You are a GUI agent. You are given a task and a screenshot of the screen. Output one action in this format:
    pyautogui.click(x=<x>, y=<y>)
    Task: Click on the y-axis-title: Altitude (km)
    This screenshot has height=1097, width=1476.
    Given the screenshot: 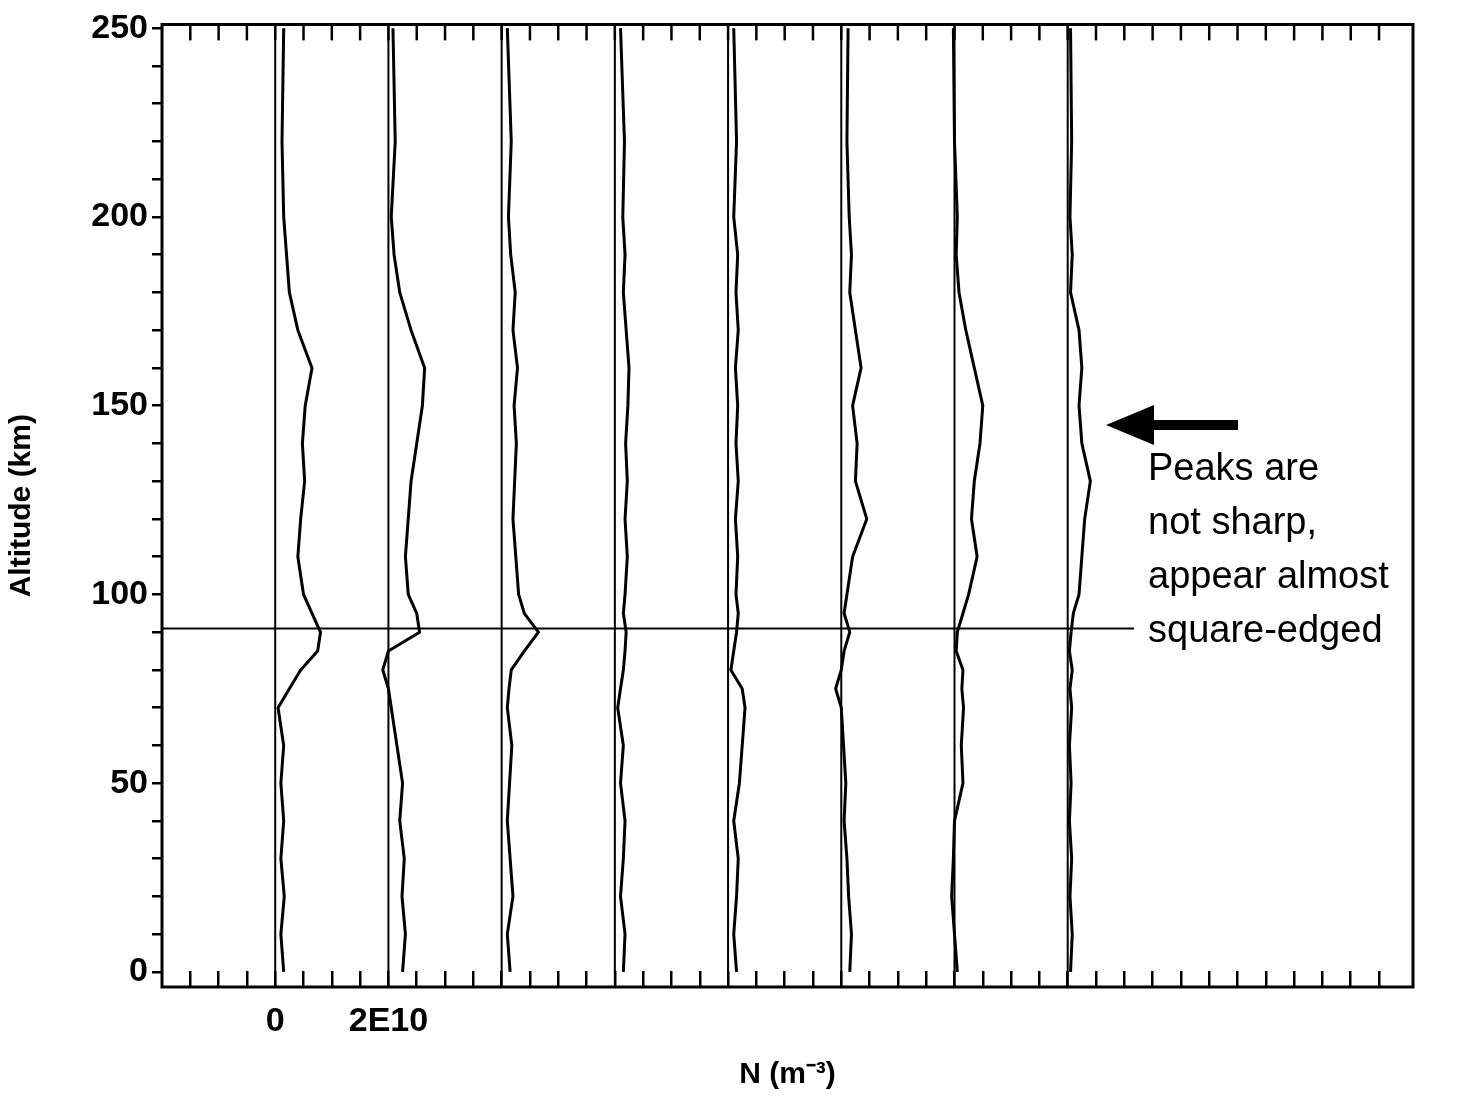 What is the action you would take?
    pyautogui.click(x=20, y=506)
    